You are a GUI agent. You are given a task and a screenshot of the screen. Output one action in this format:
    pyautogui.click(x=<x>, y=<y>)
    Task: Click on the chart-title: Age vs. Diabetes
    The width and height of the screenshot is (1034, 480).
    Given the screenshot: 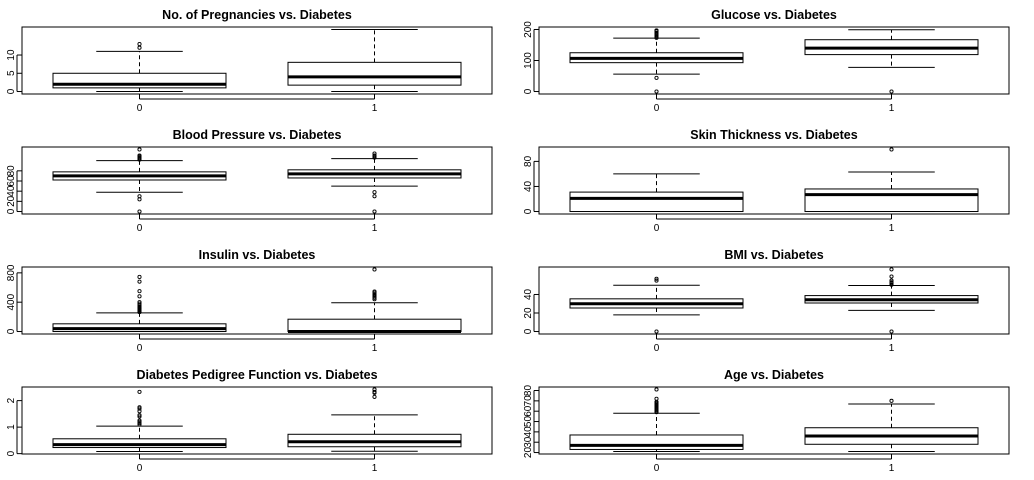 What is the action you would take?
    pyautogui.click(x=774, y=375)
    